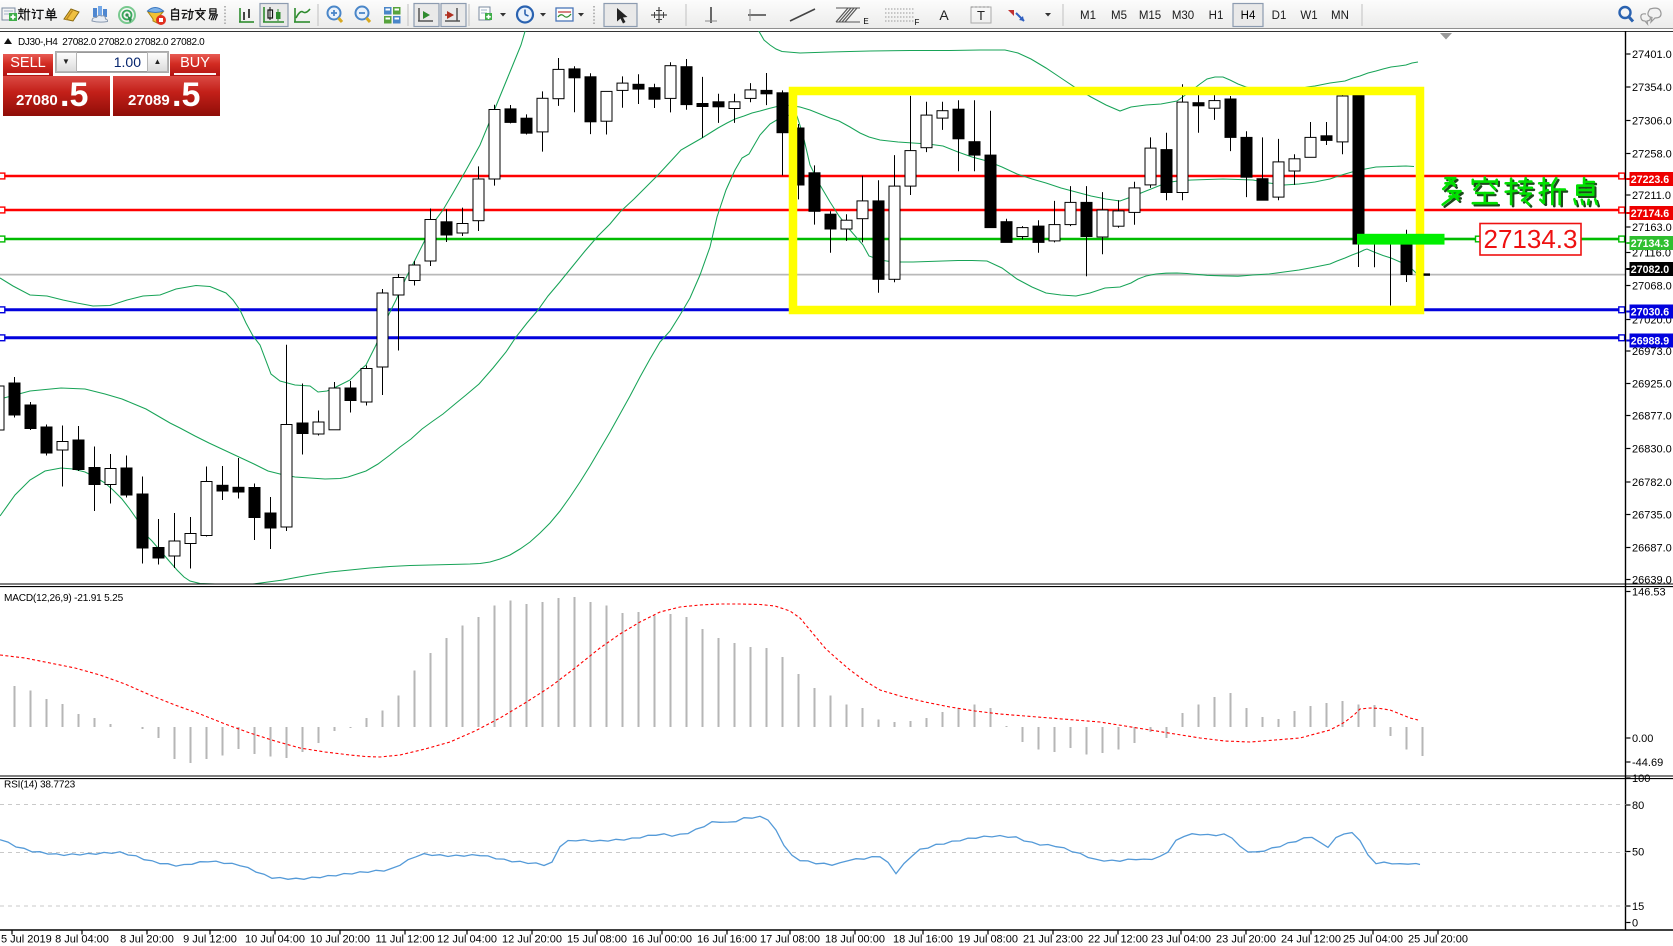 This screenshot has height=946, width=1673. What do you see at coordinates (1373, 940) in the screenshot?
I see `svg-text: 25 Jul 04:00` at bounding box center [1373, 940].